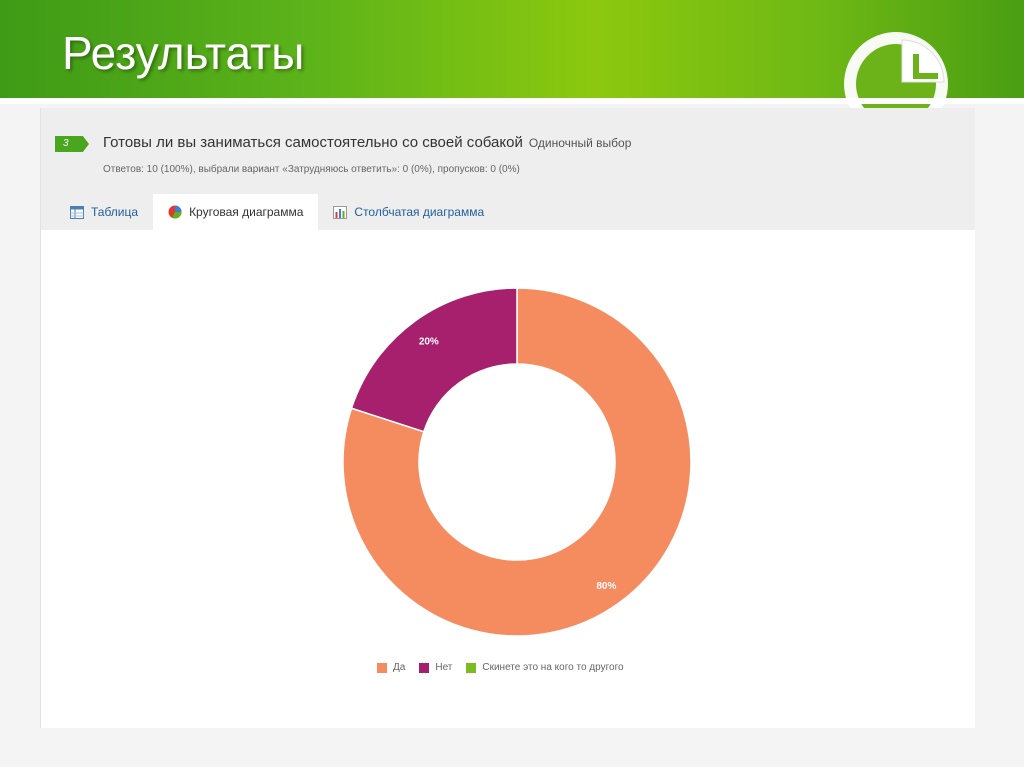 The width and height of the screenshot is (1024, 767). What do you see at coordinates (175, 212) in the screenshot?
I see `pie-chart-icon` at bounding box center [175, 212].